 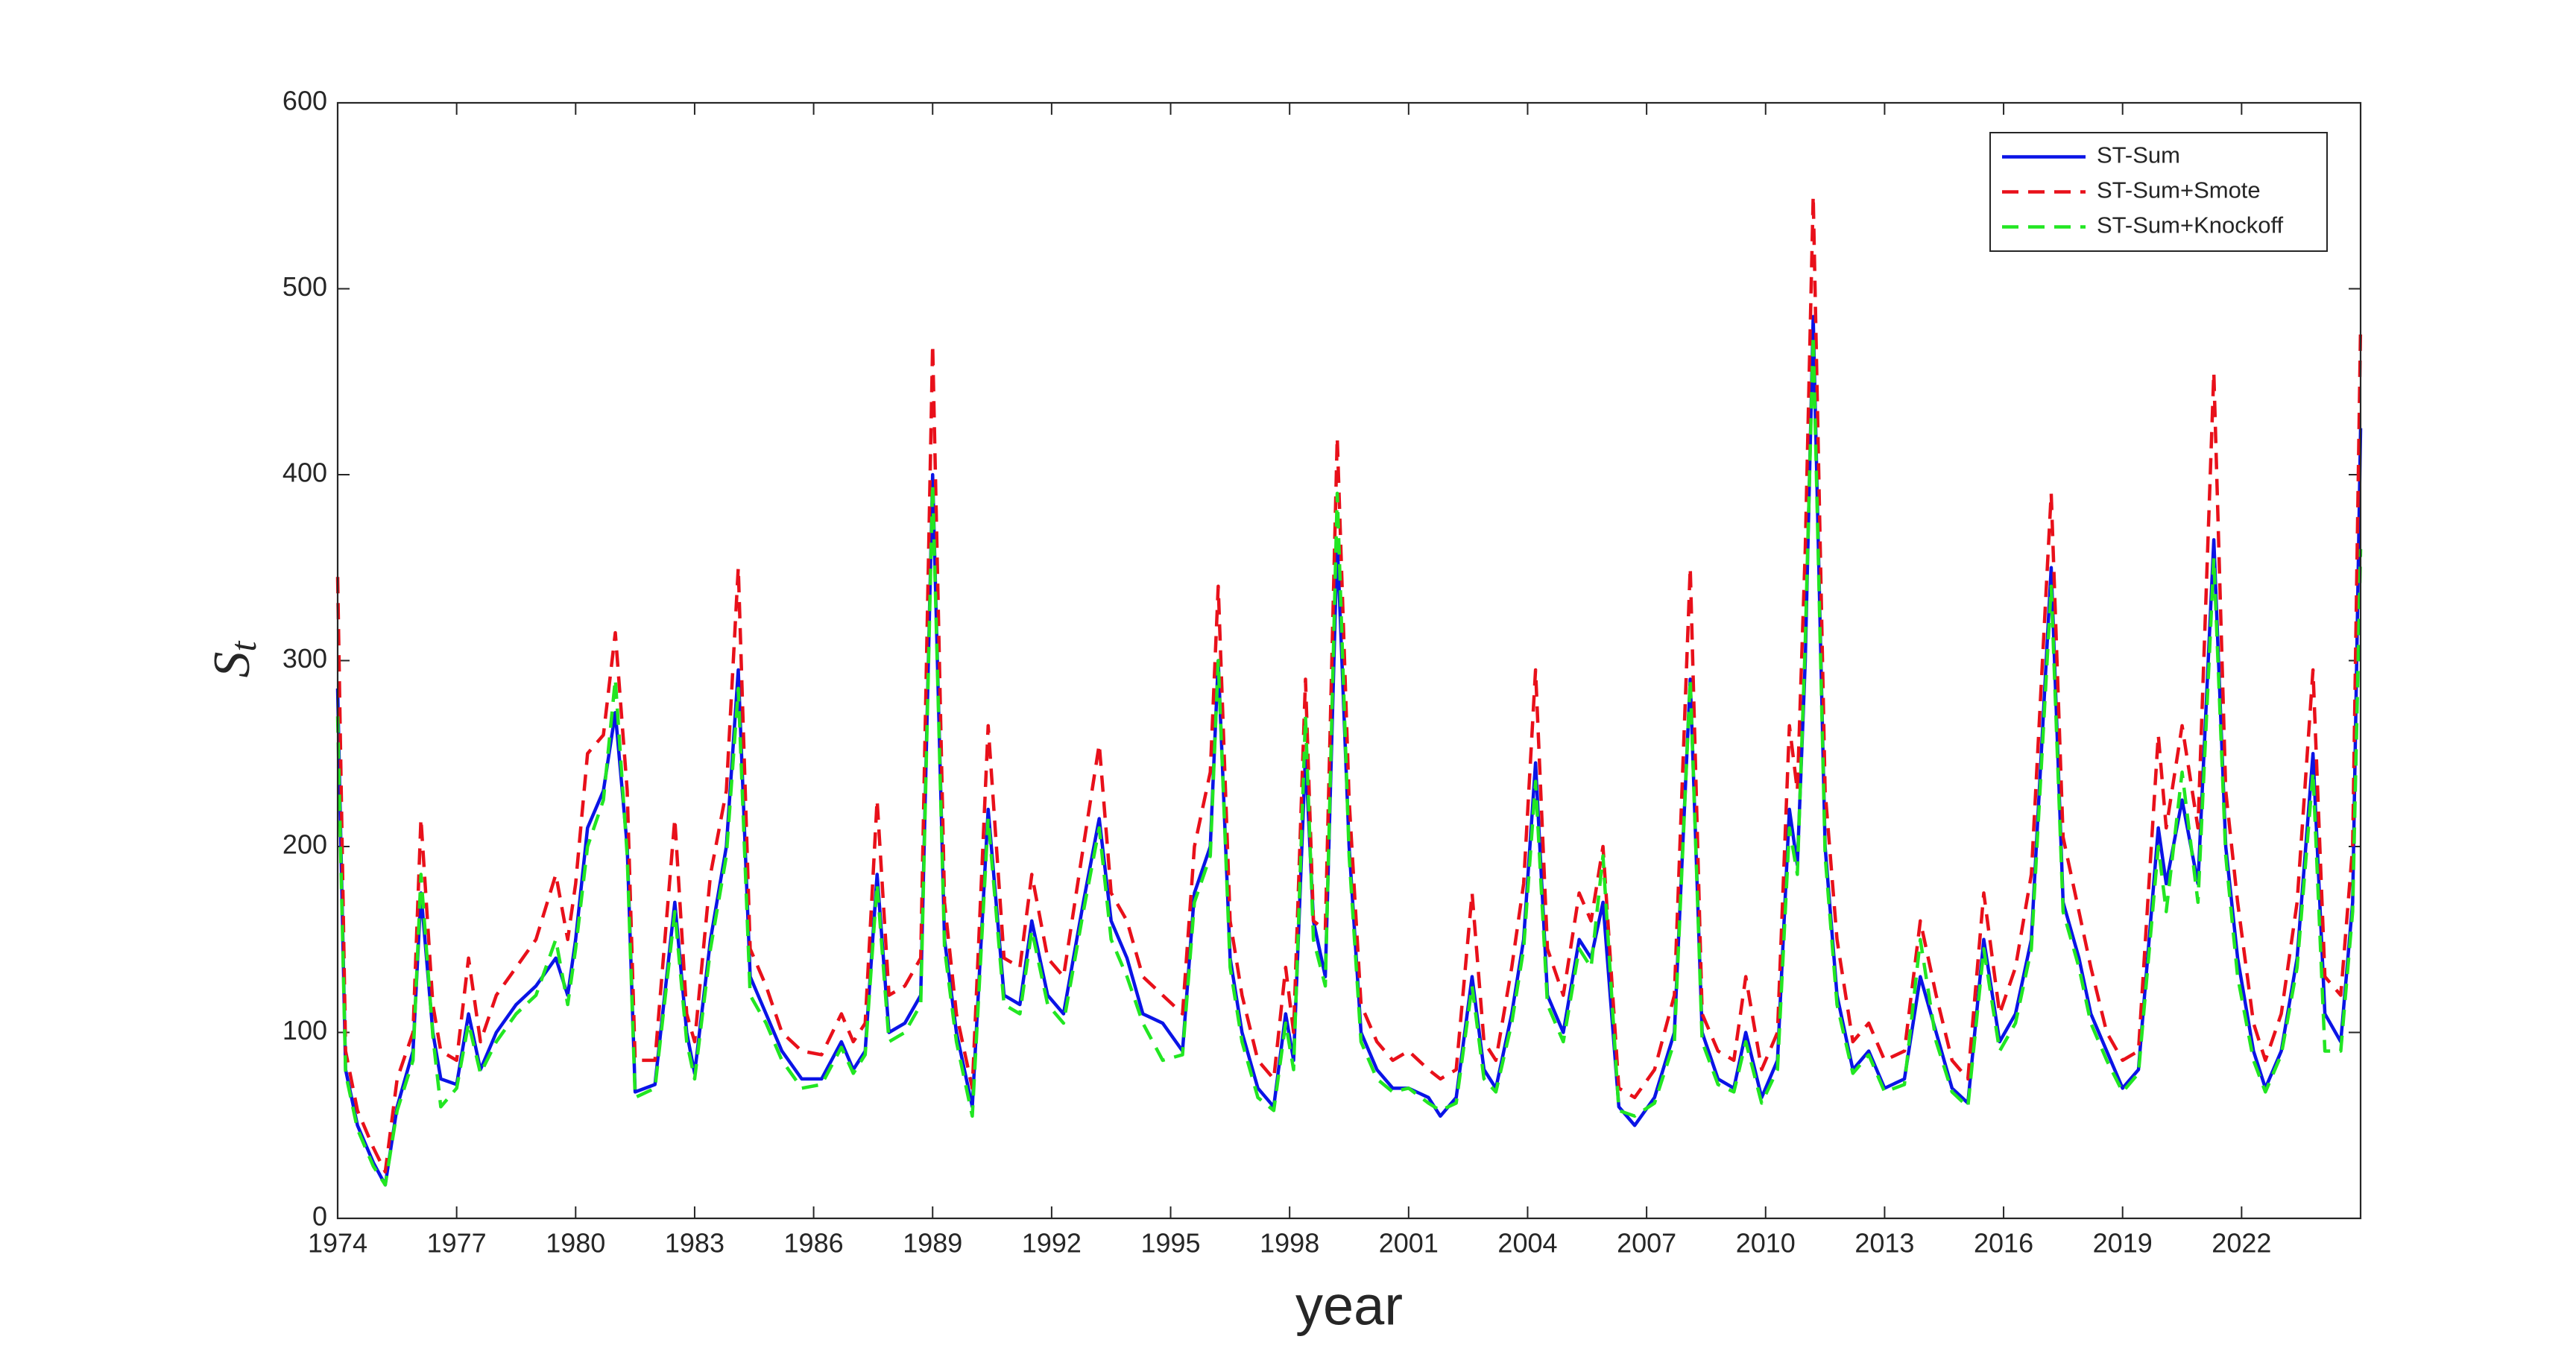 What do you see at coordinates (1349, 1306) in the screenshot?
I see `x-axis-label: year` at bounding box center [1349, 1306].